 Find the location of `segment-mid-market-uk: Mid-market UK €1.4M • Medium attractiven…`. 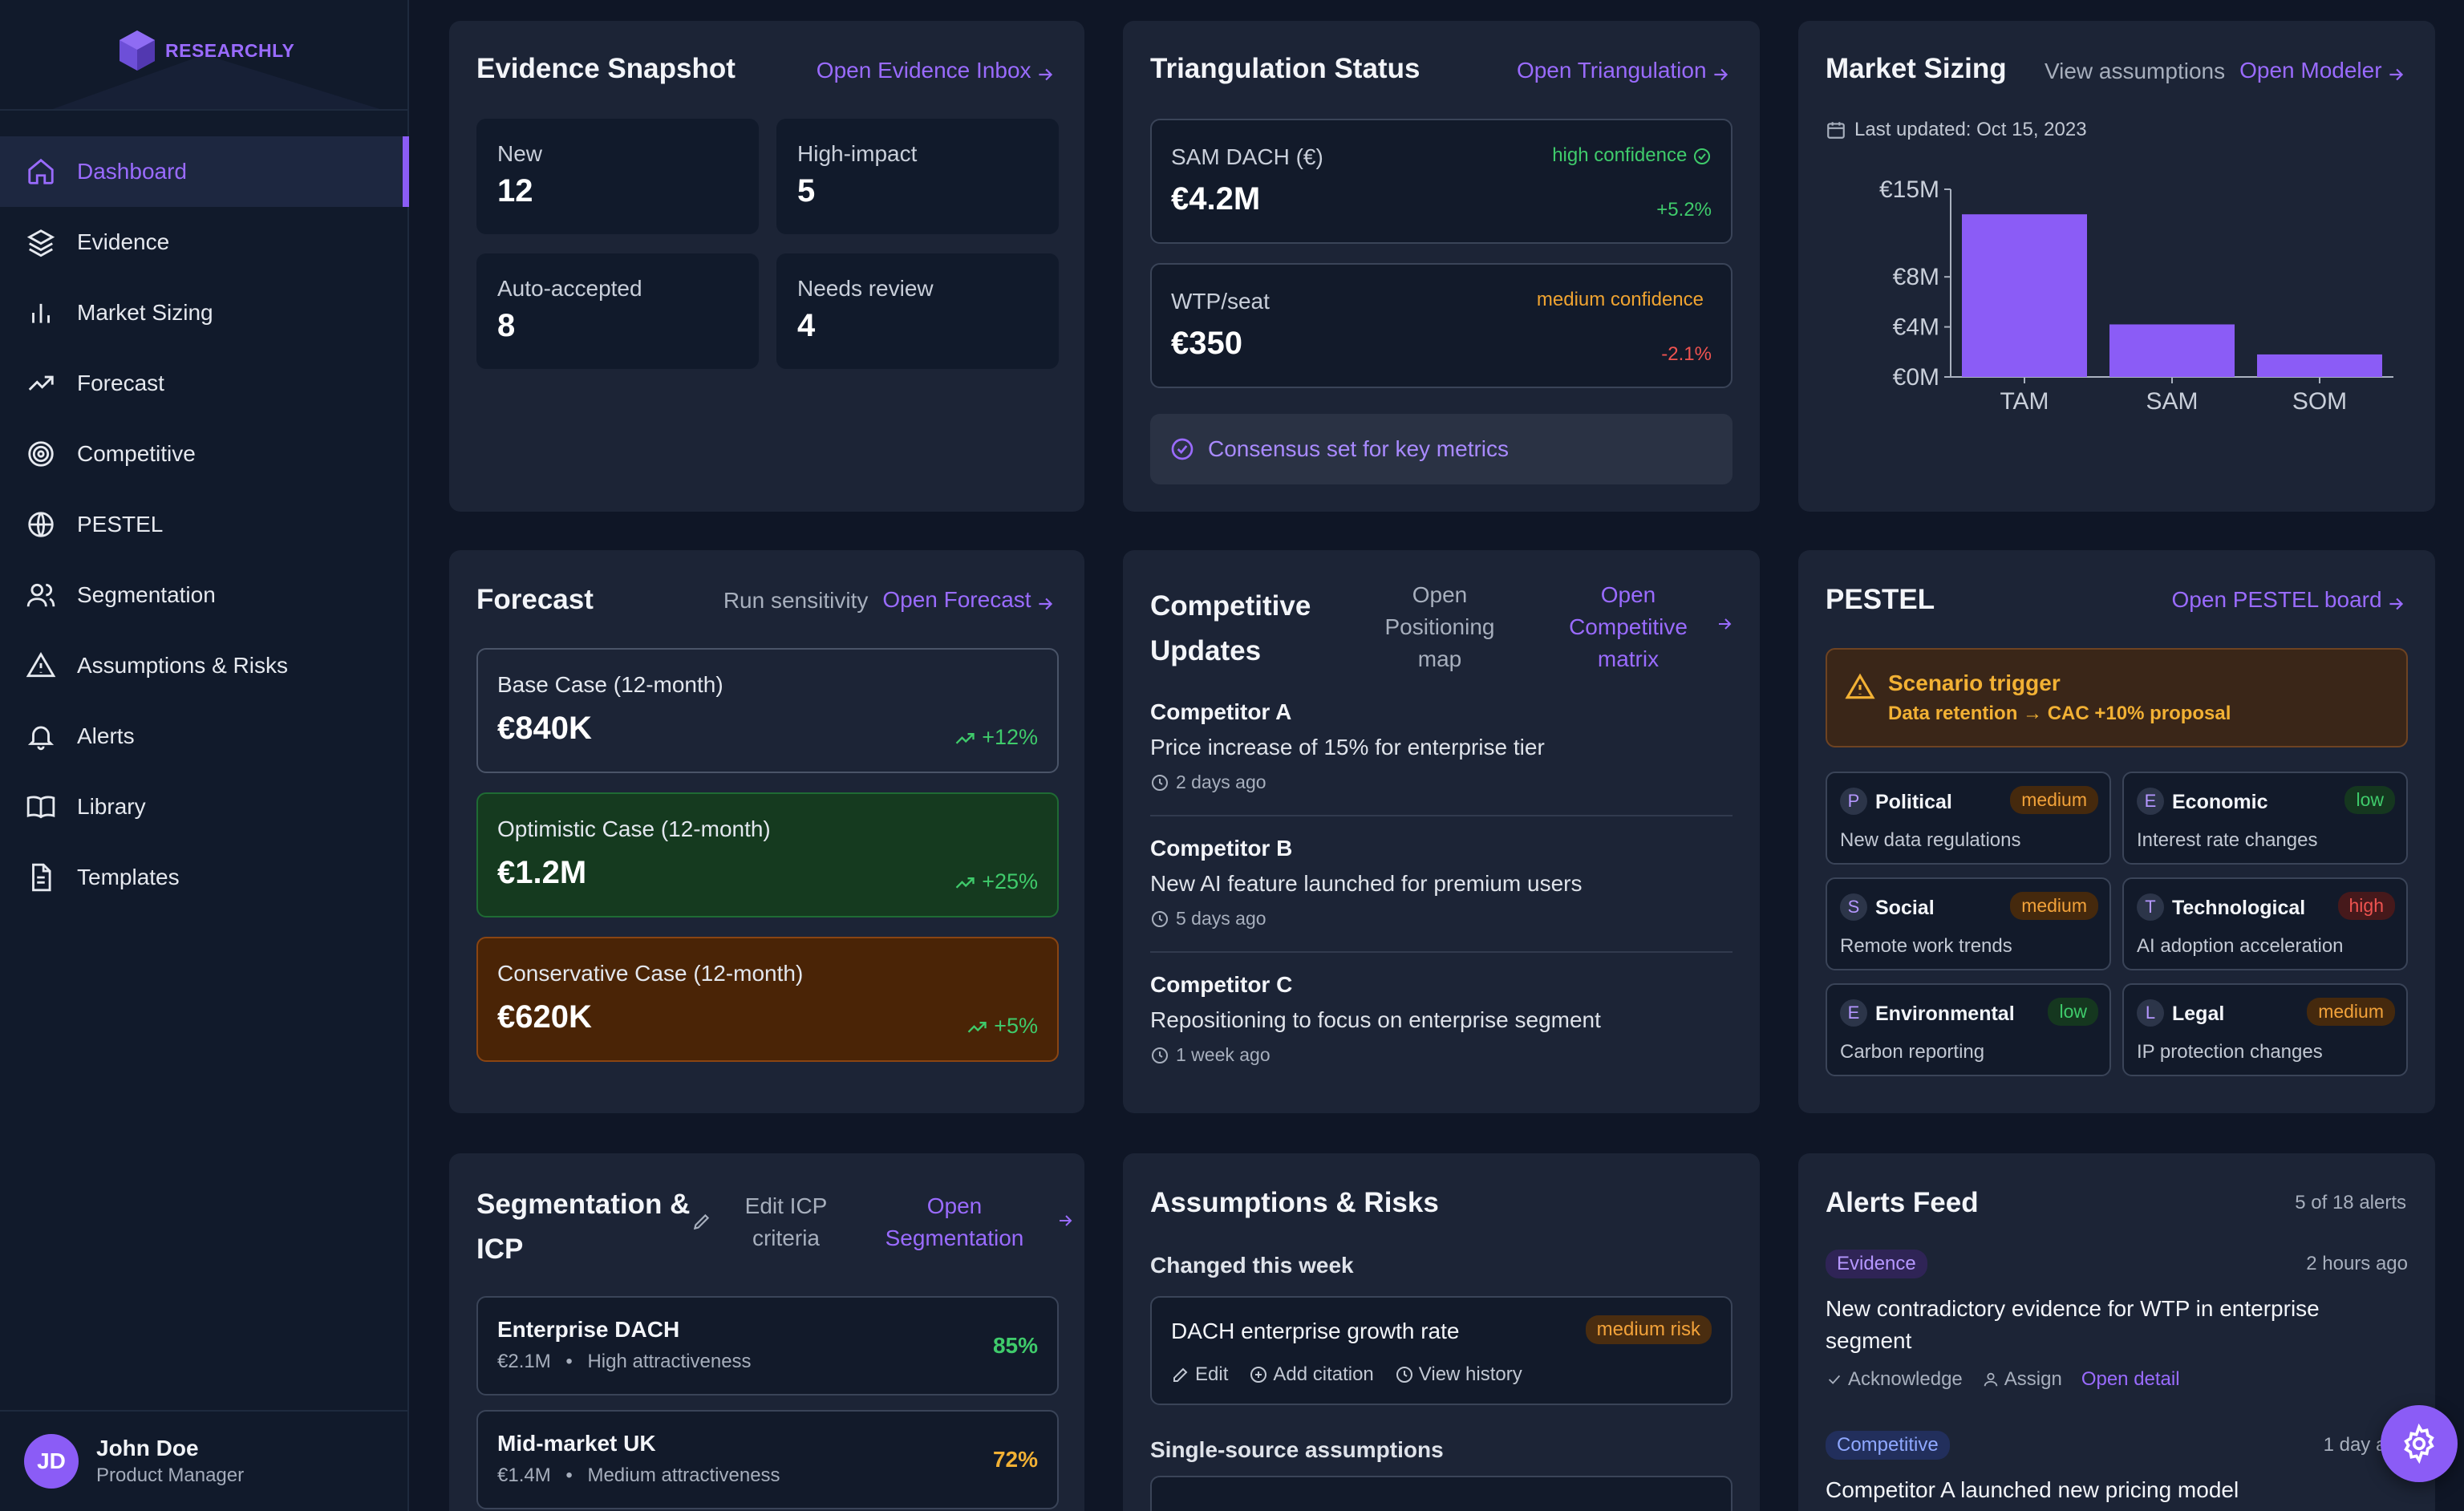

segment-mid-market-uk: Mid-market UK €1.4M • Medium attractiven… is located at coordinates (767, 1459).